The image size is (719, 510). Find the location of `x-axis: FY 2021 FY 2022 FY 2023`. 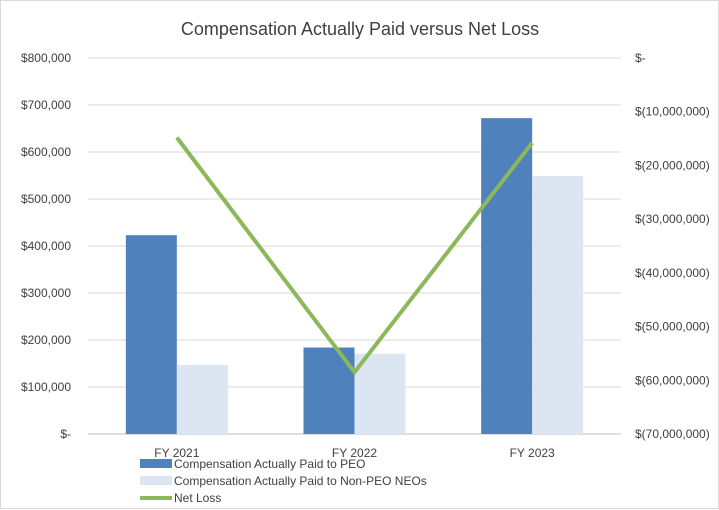

x-axis: FY 2021 FY 2022 FY 2023 is located at coordinates (354, 453).